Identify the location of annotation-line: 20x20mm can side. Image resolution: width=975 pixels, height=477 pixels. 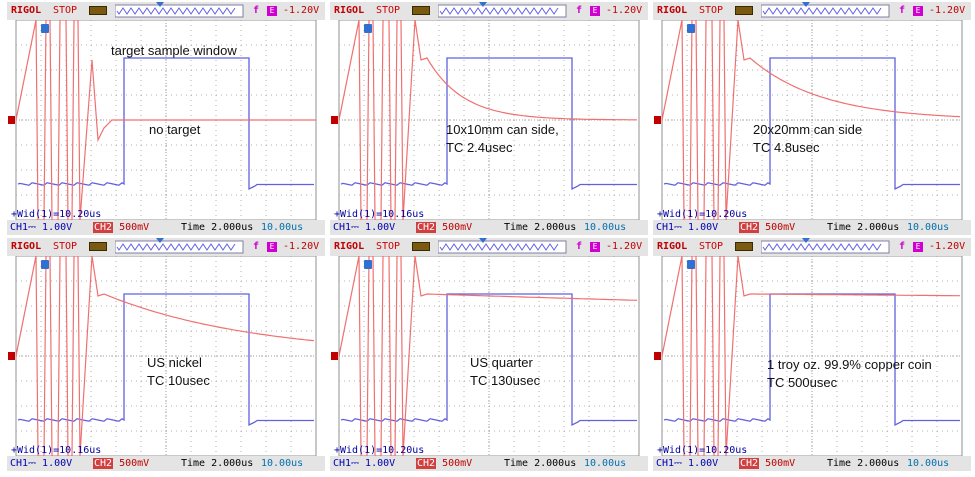
(808, 129).